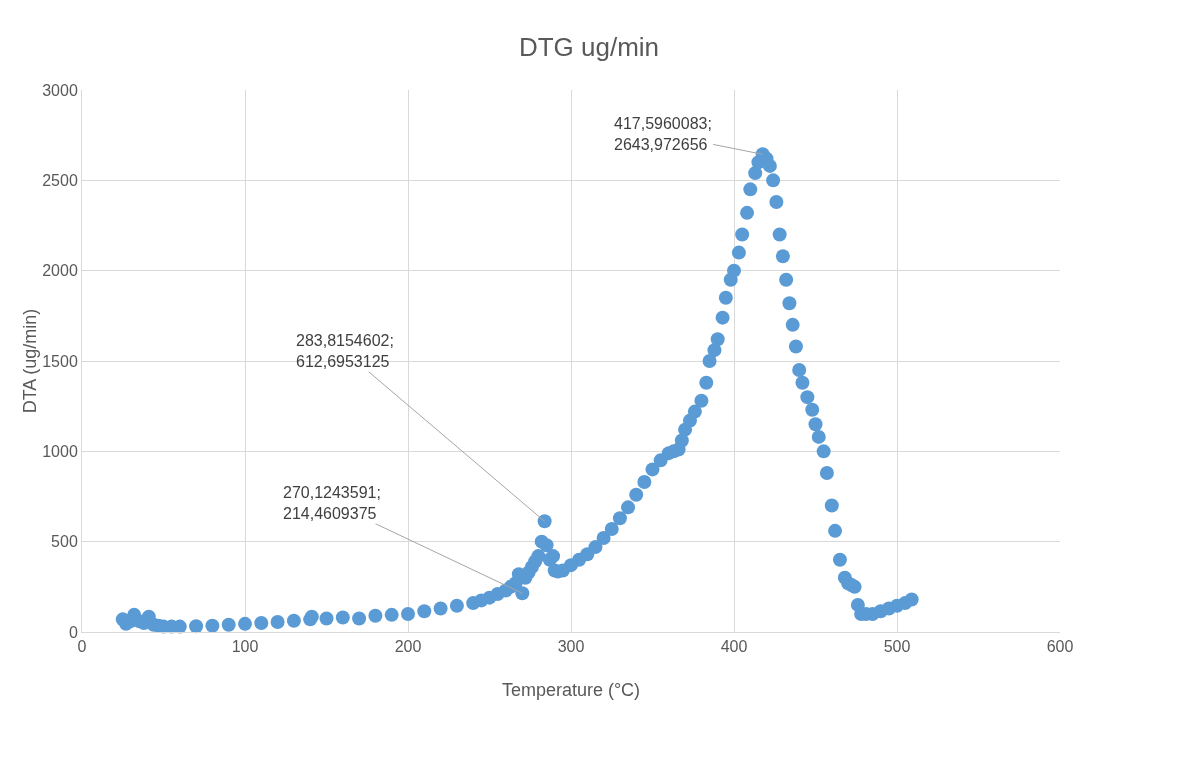 The height and width of the screenshot is (762, 1178). I want to click on x-tick-label: 600, so click(1060, 647).